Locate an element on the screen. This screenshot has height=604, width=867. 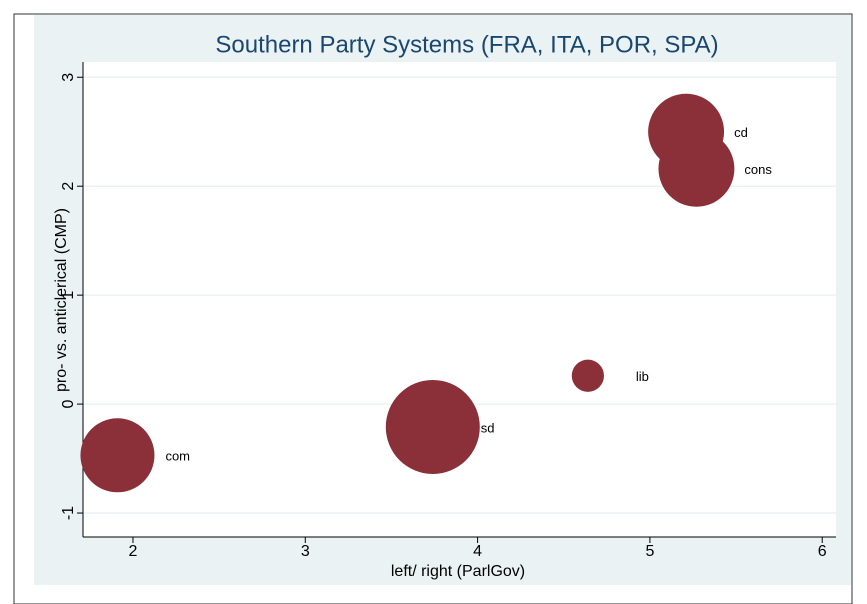
y-tick-label: 1 is located at coordinates (68, 295).